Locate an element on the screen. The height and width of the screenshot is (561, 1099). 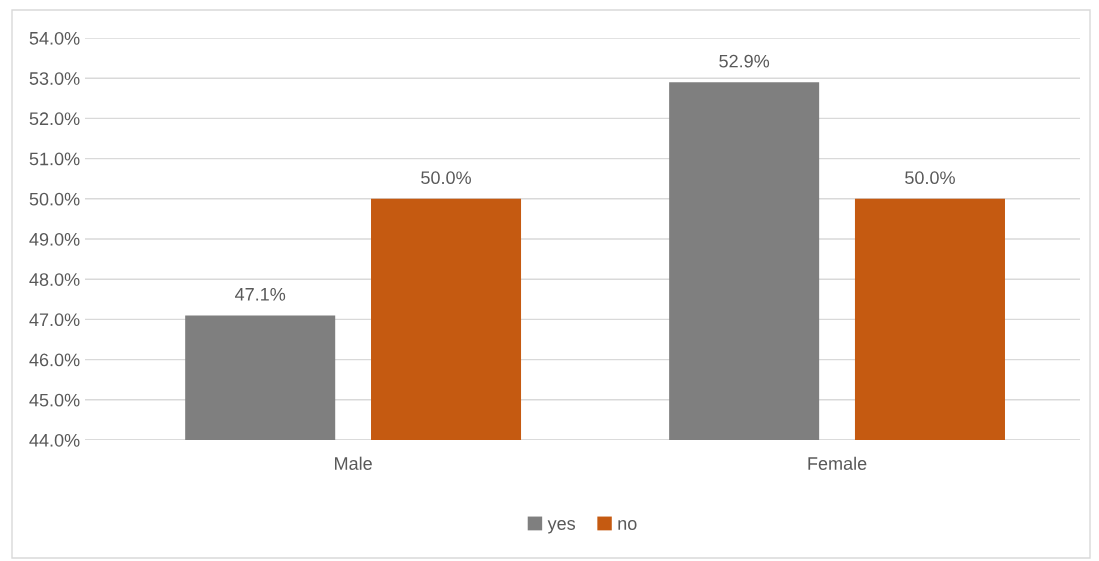
y-tick-label: 54.0% is located at coordinates (54, 38).